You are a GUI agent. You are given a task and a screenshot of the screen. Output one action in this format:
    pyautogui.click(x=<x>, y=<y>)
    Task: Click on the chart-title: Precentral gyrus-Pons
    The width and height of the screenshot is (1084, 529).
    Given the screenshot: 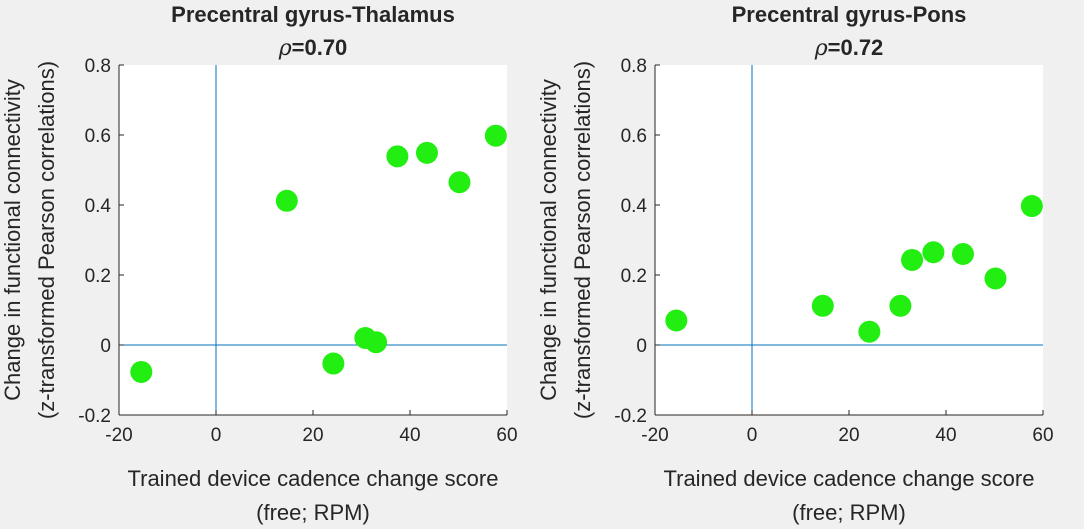 What is the action you would take?
    pyautogui.click(x=849, y=14)
    